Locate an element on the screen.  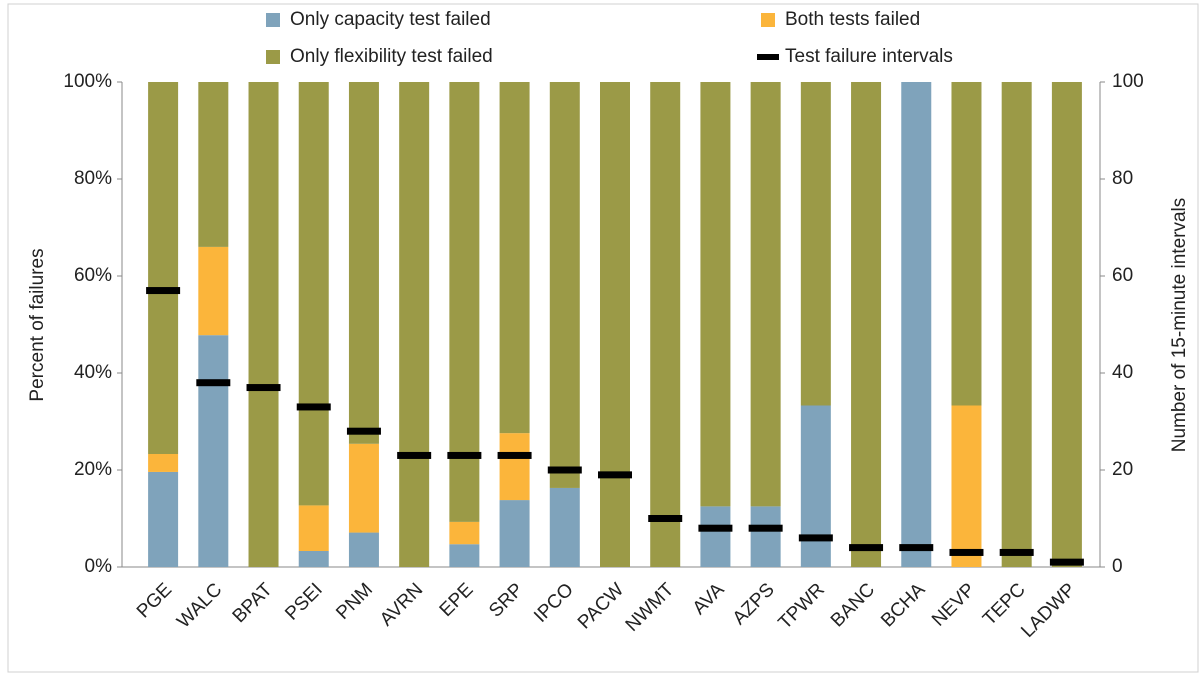
x-tick-label: AVA is located at coordinates (709, 599).